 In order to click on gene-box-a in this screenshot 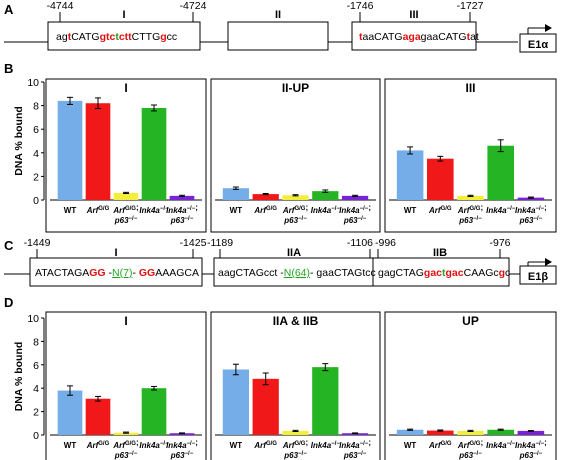, I will do `click(538, 43)`.